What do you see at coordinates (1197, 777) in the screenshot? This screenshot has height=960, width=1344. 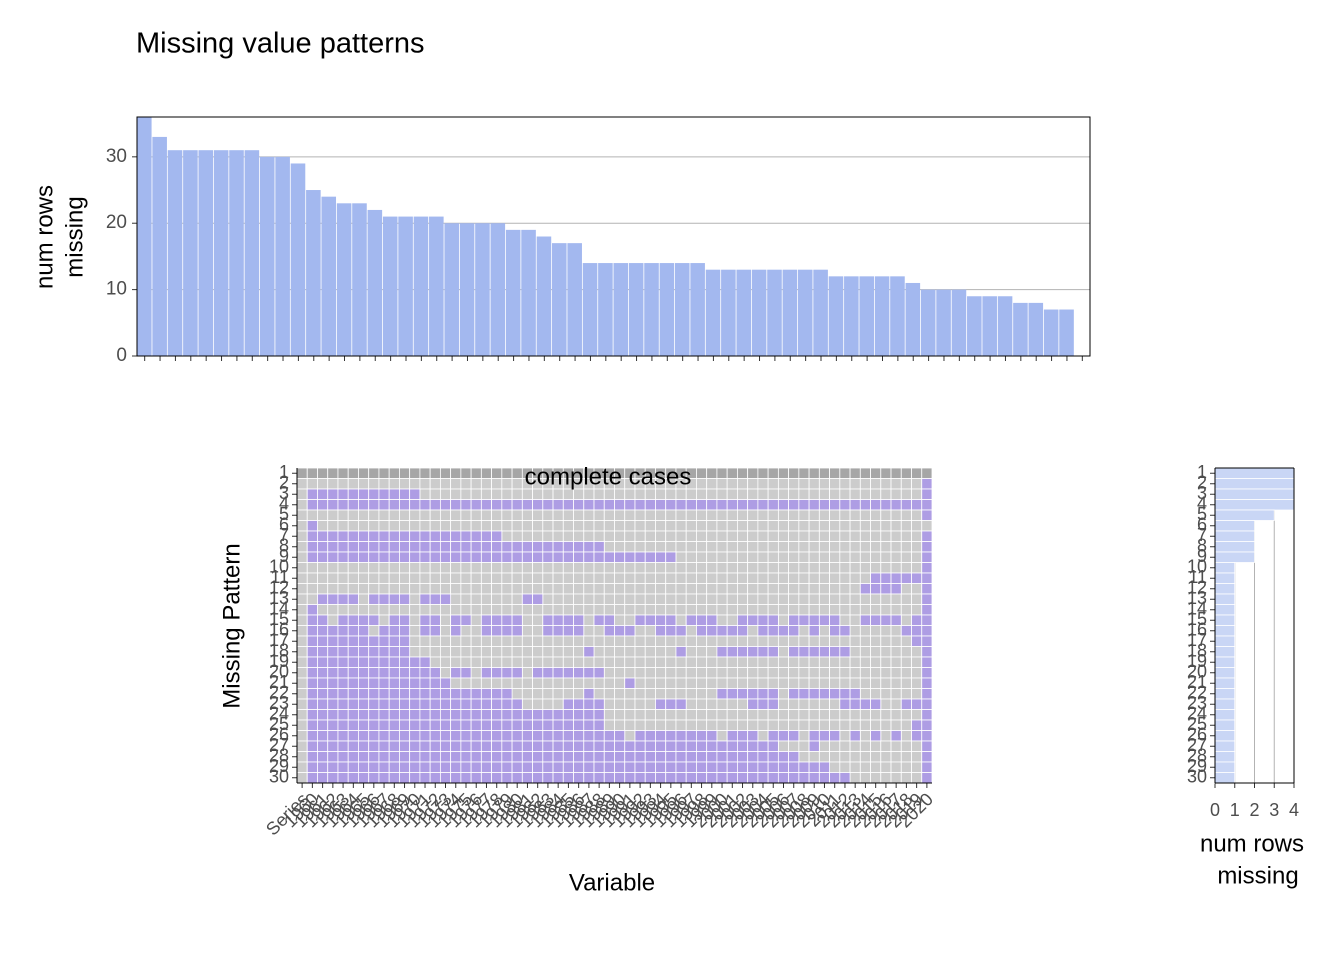 I see `y-tick-label: 30` at bounding box center [1197, 777].